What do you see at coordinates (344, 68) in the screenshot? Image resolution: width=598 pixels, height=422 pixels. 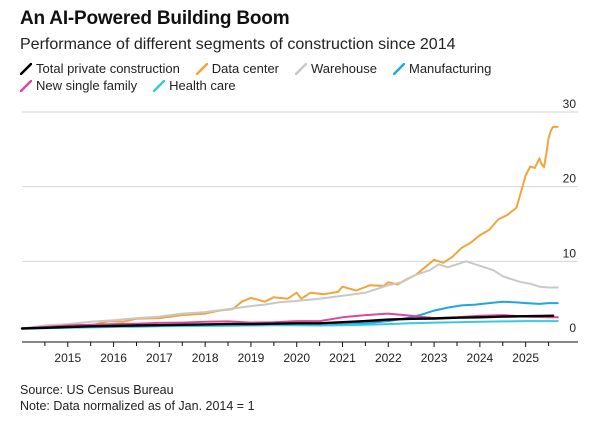 I see `legend-label: Warehouse` at bounding box center [344, 68].